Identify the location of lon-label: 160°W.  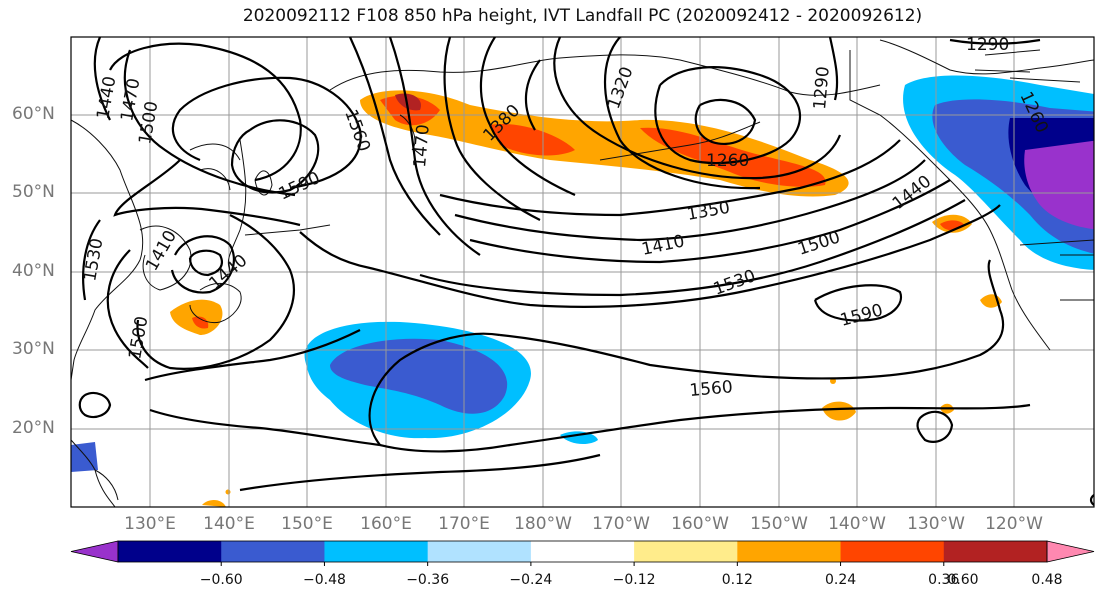
(700, 524).